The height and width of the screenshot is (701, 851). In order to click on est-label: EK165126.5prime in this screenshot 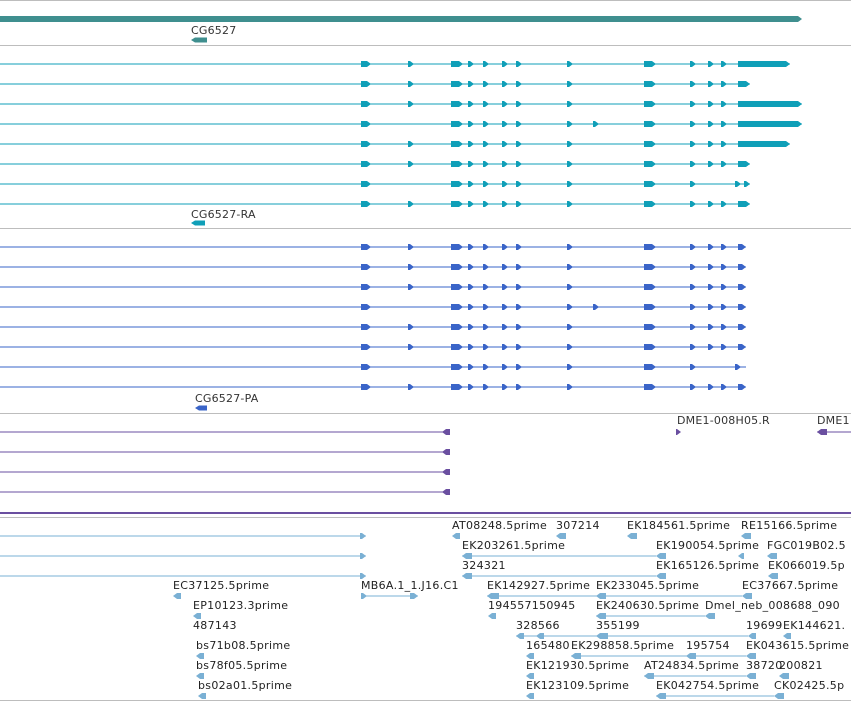, I will do `click(708, 565)`.